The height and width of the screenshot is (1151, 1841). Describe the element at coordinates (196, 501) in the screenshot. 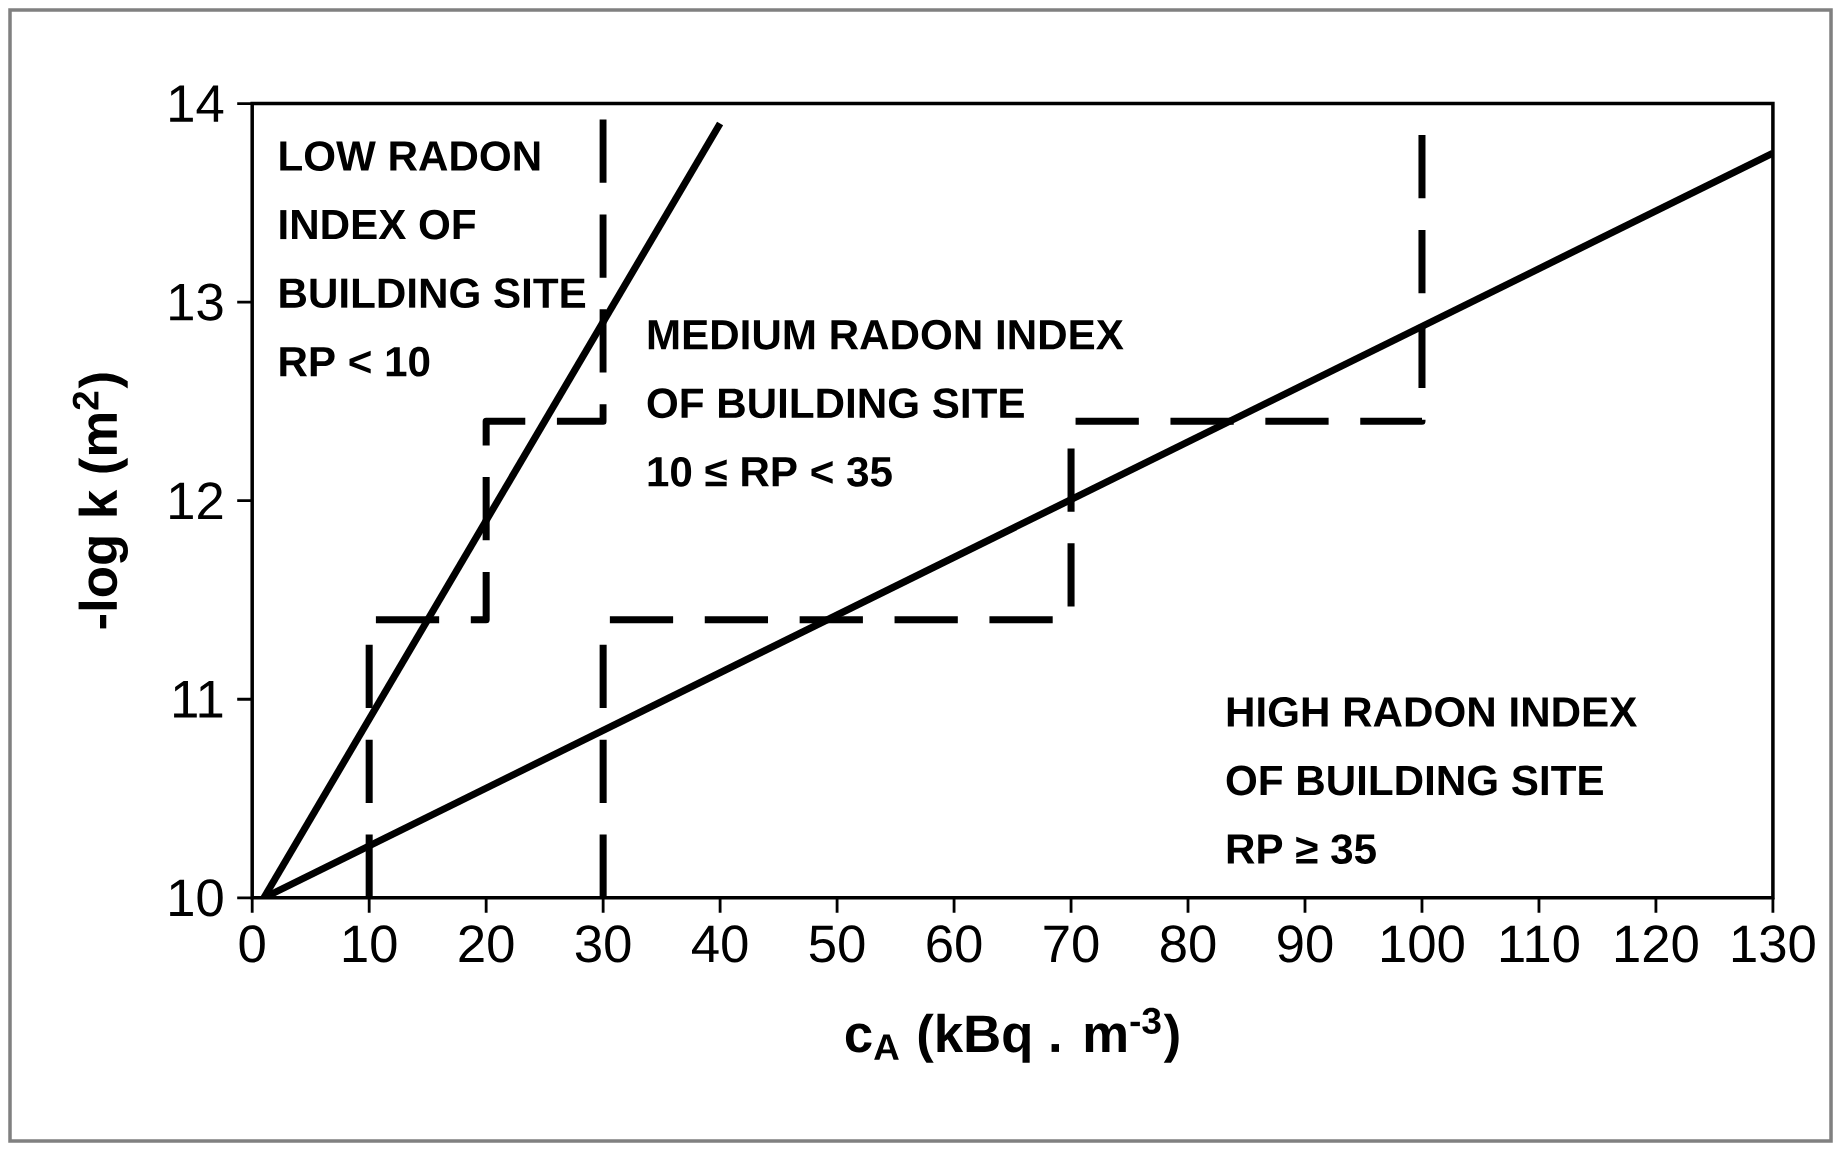

I see `y-tick-label: 12` at that location.